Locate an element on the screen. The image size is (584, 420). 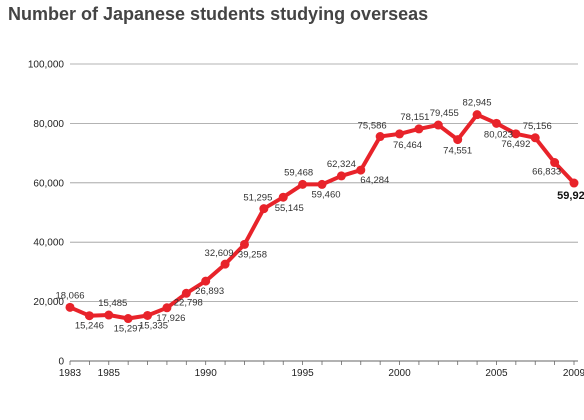
x-tick-label: 2005 is located at coordinates (496, 373).